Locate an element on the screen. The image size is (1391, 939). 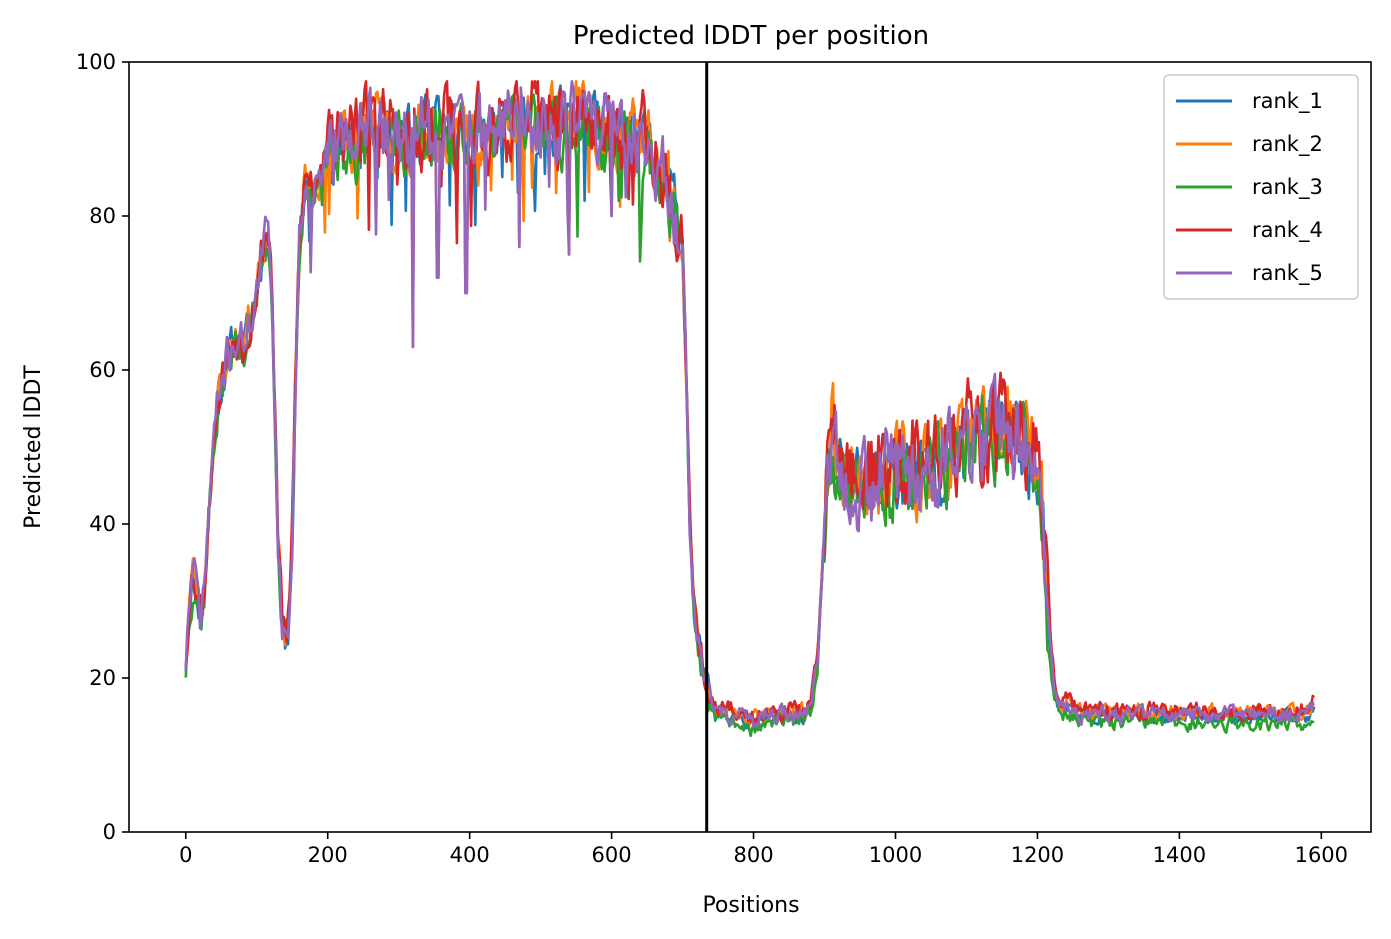
y-axis-title: Predicted lDDT is located at coordinates (33, 447).